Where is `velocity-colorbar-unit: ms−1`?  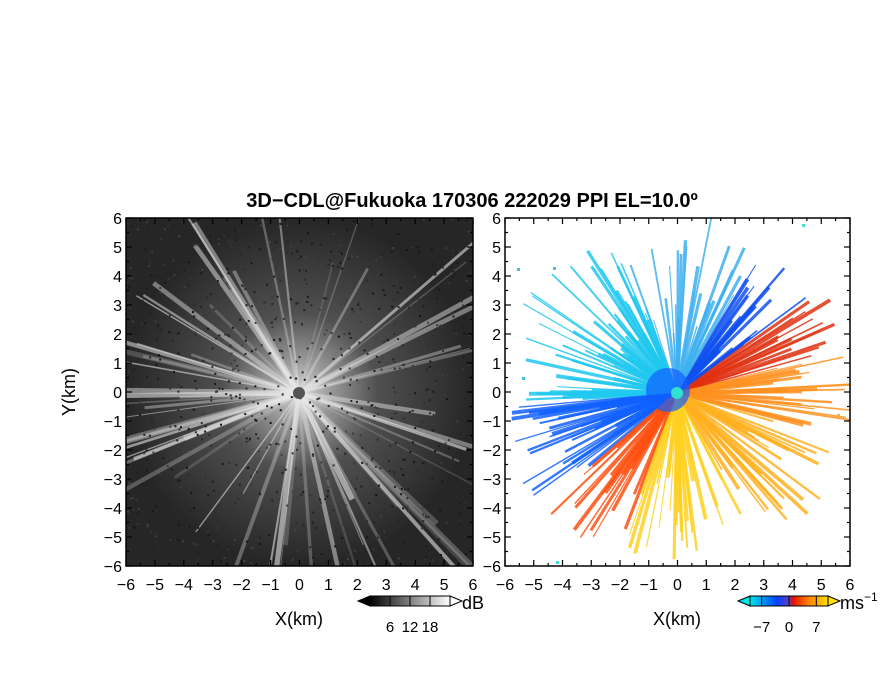 velocity-colorbar-unit: ms−1 is located at coordinates (859, 601).